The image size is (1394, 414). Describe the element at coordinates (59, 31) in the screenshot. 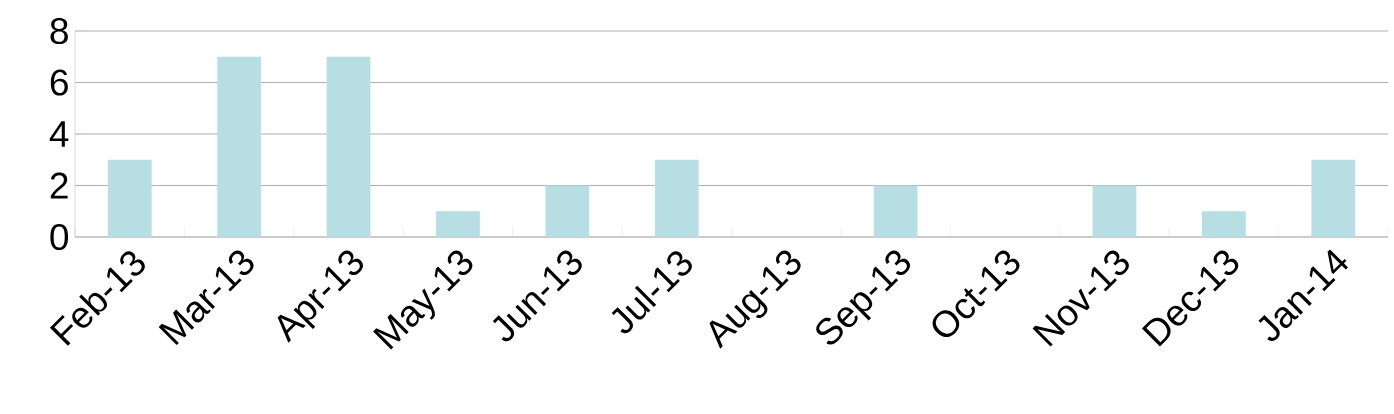

I see `y-tick-label: 8` at that location.